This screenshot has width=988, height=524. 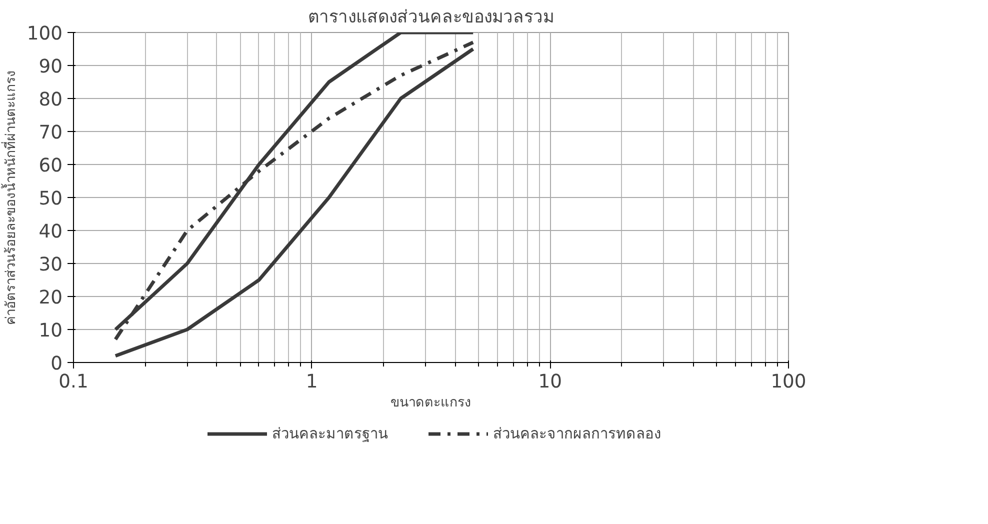 What do you see at coordinates (50, 133) in the screenshot?
I see `y-tick-label: 70` at bounding box center [50, 133].